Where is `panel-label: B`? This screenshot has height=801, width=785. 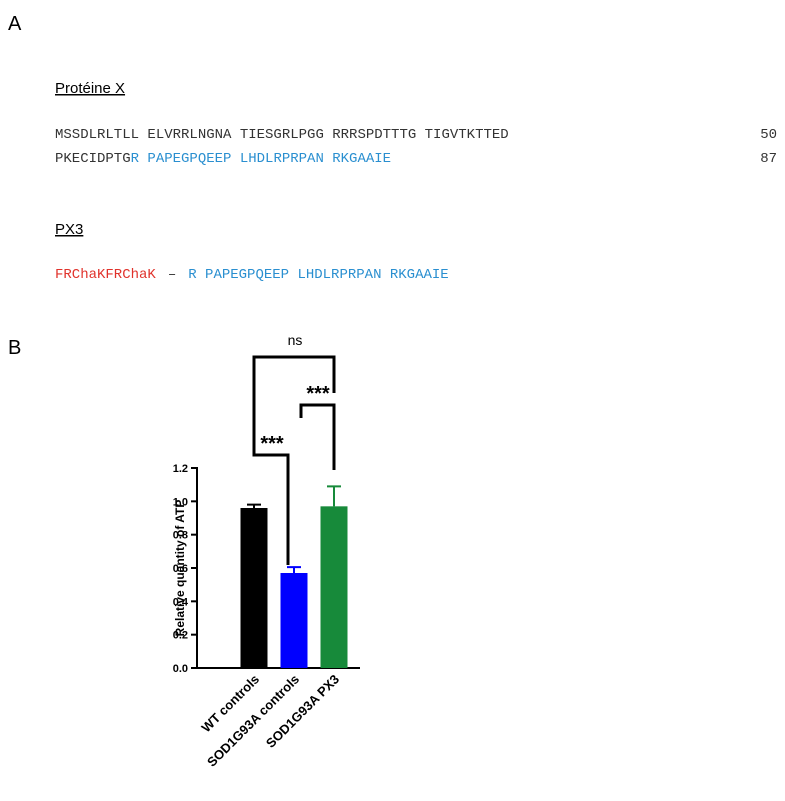
panel-label: B is located at coordinates (14, 348).